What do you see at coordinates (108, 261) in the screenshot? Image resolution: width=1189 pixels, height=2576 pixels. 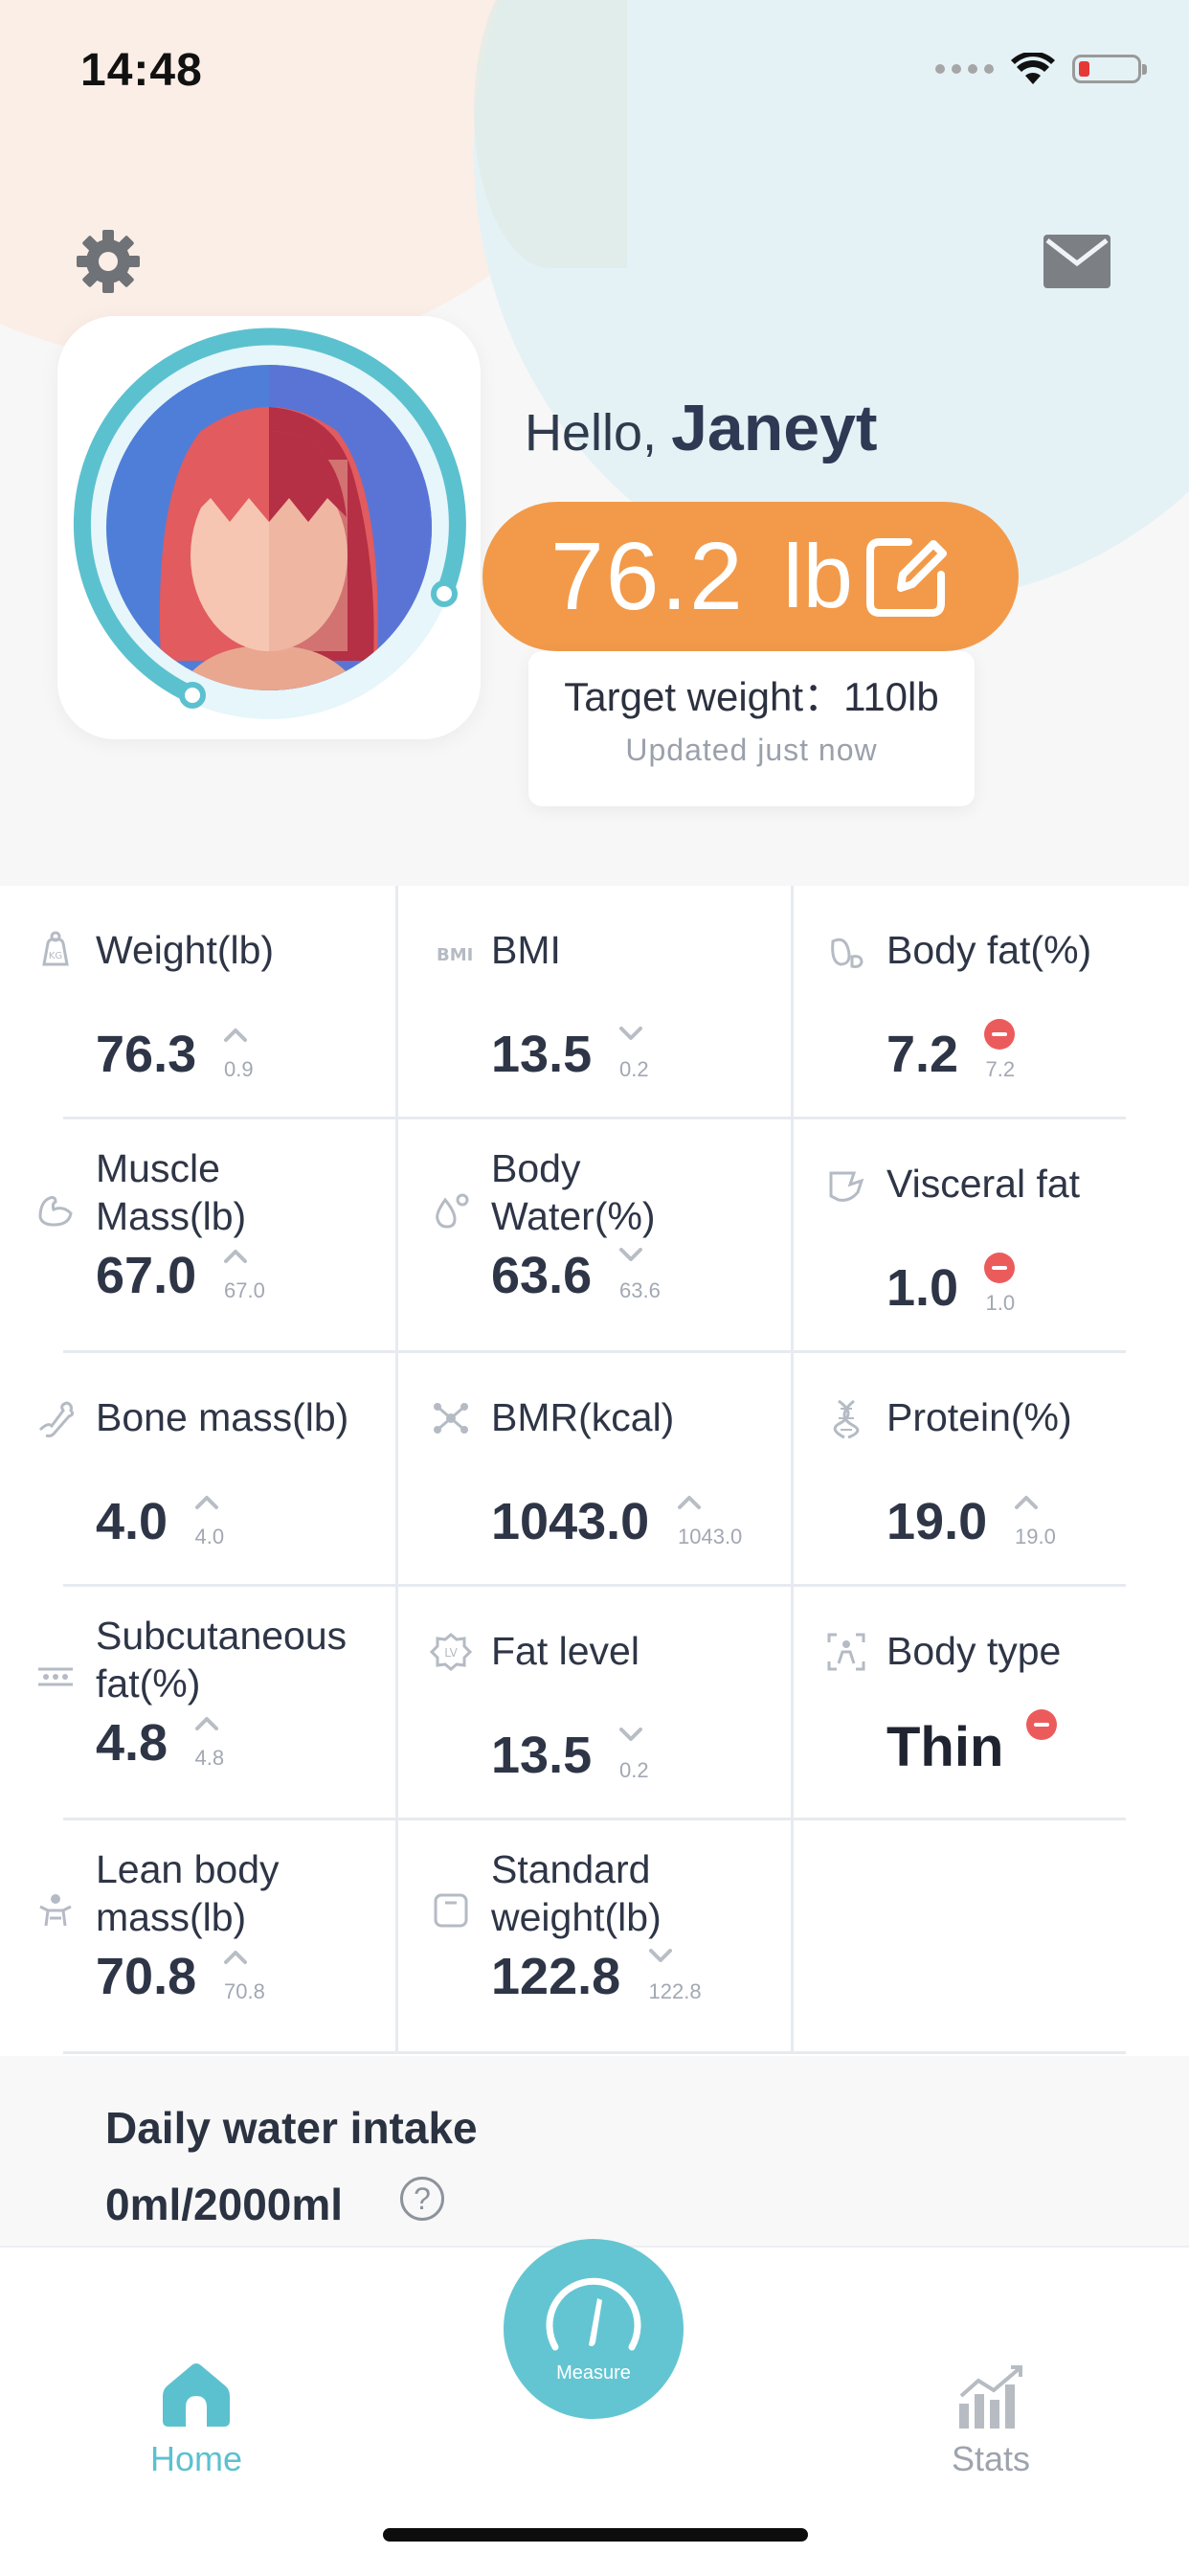 I see `settings-gear-icon` at bounding box center [108, 261].